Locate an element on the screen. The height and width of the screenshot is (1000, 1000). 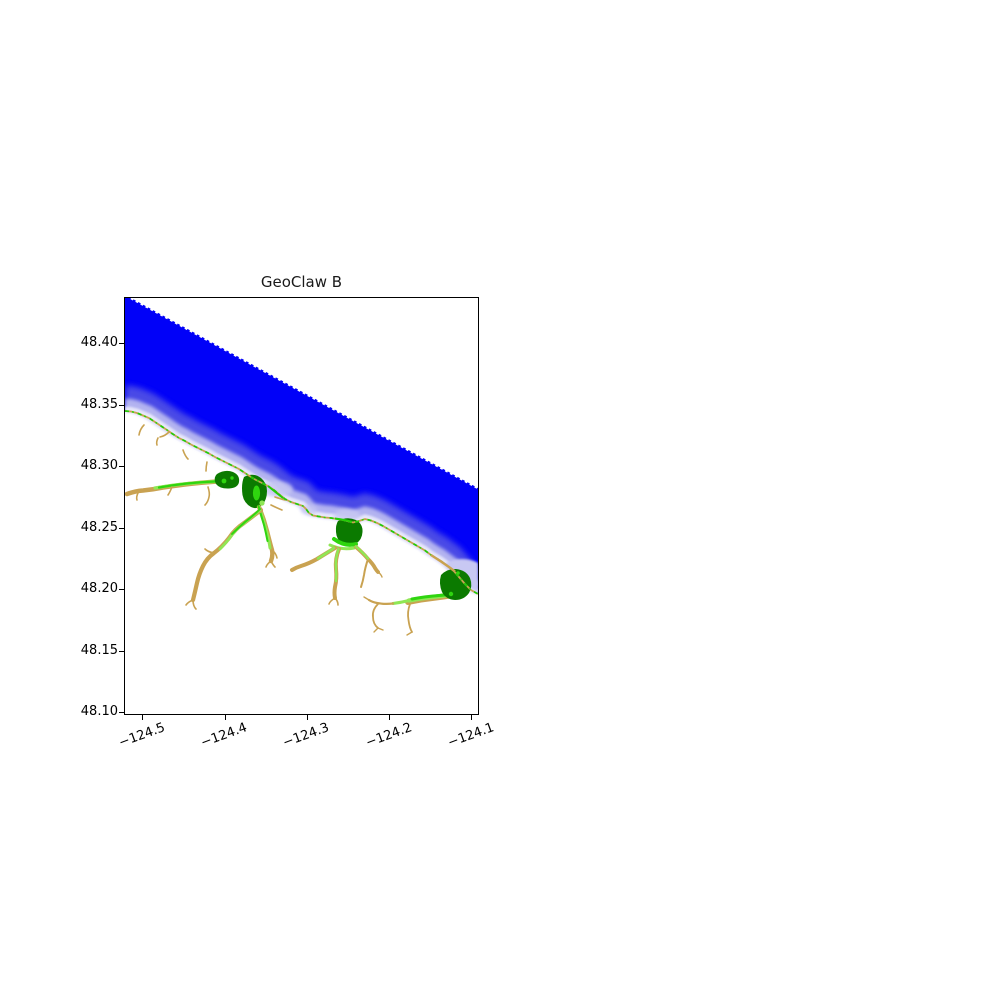
bay-central is located at coordinates (347, 515).